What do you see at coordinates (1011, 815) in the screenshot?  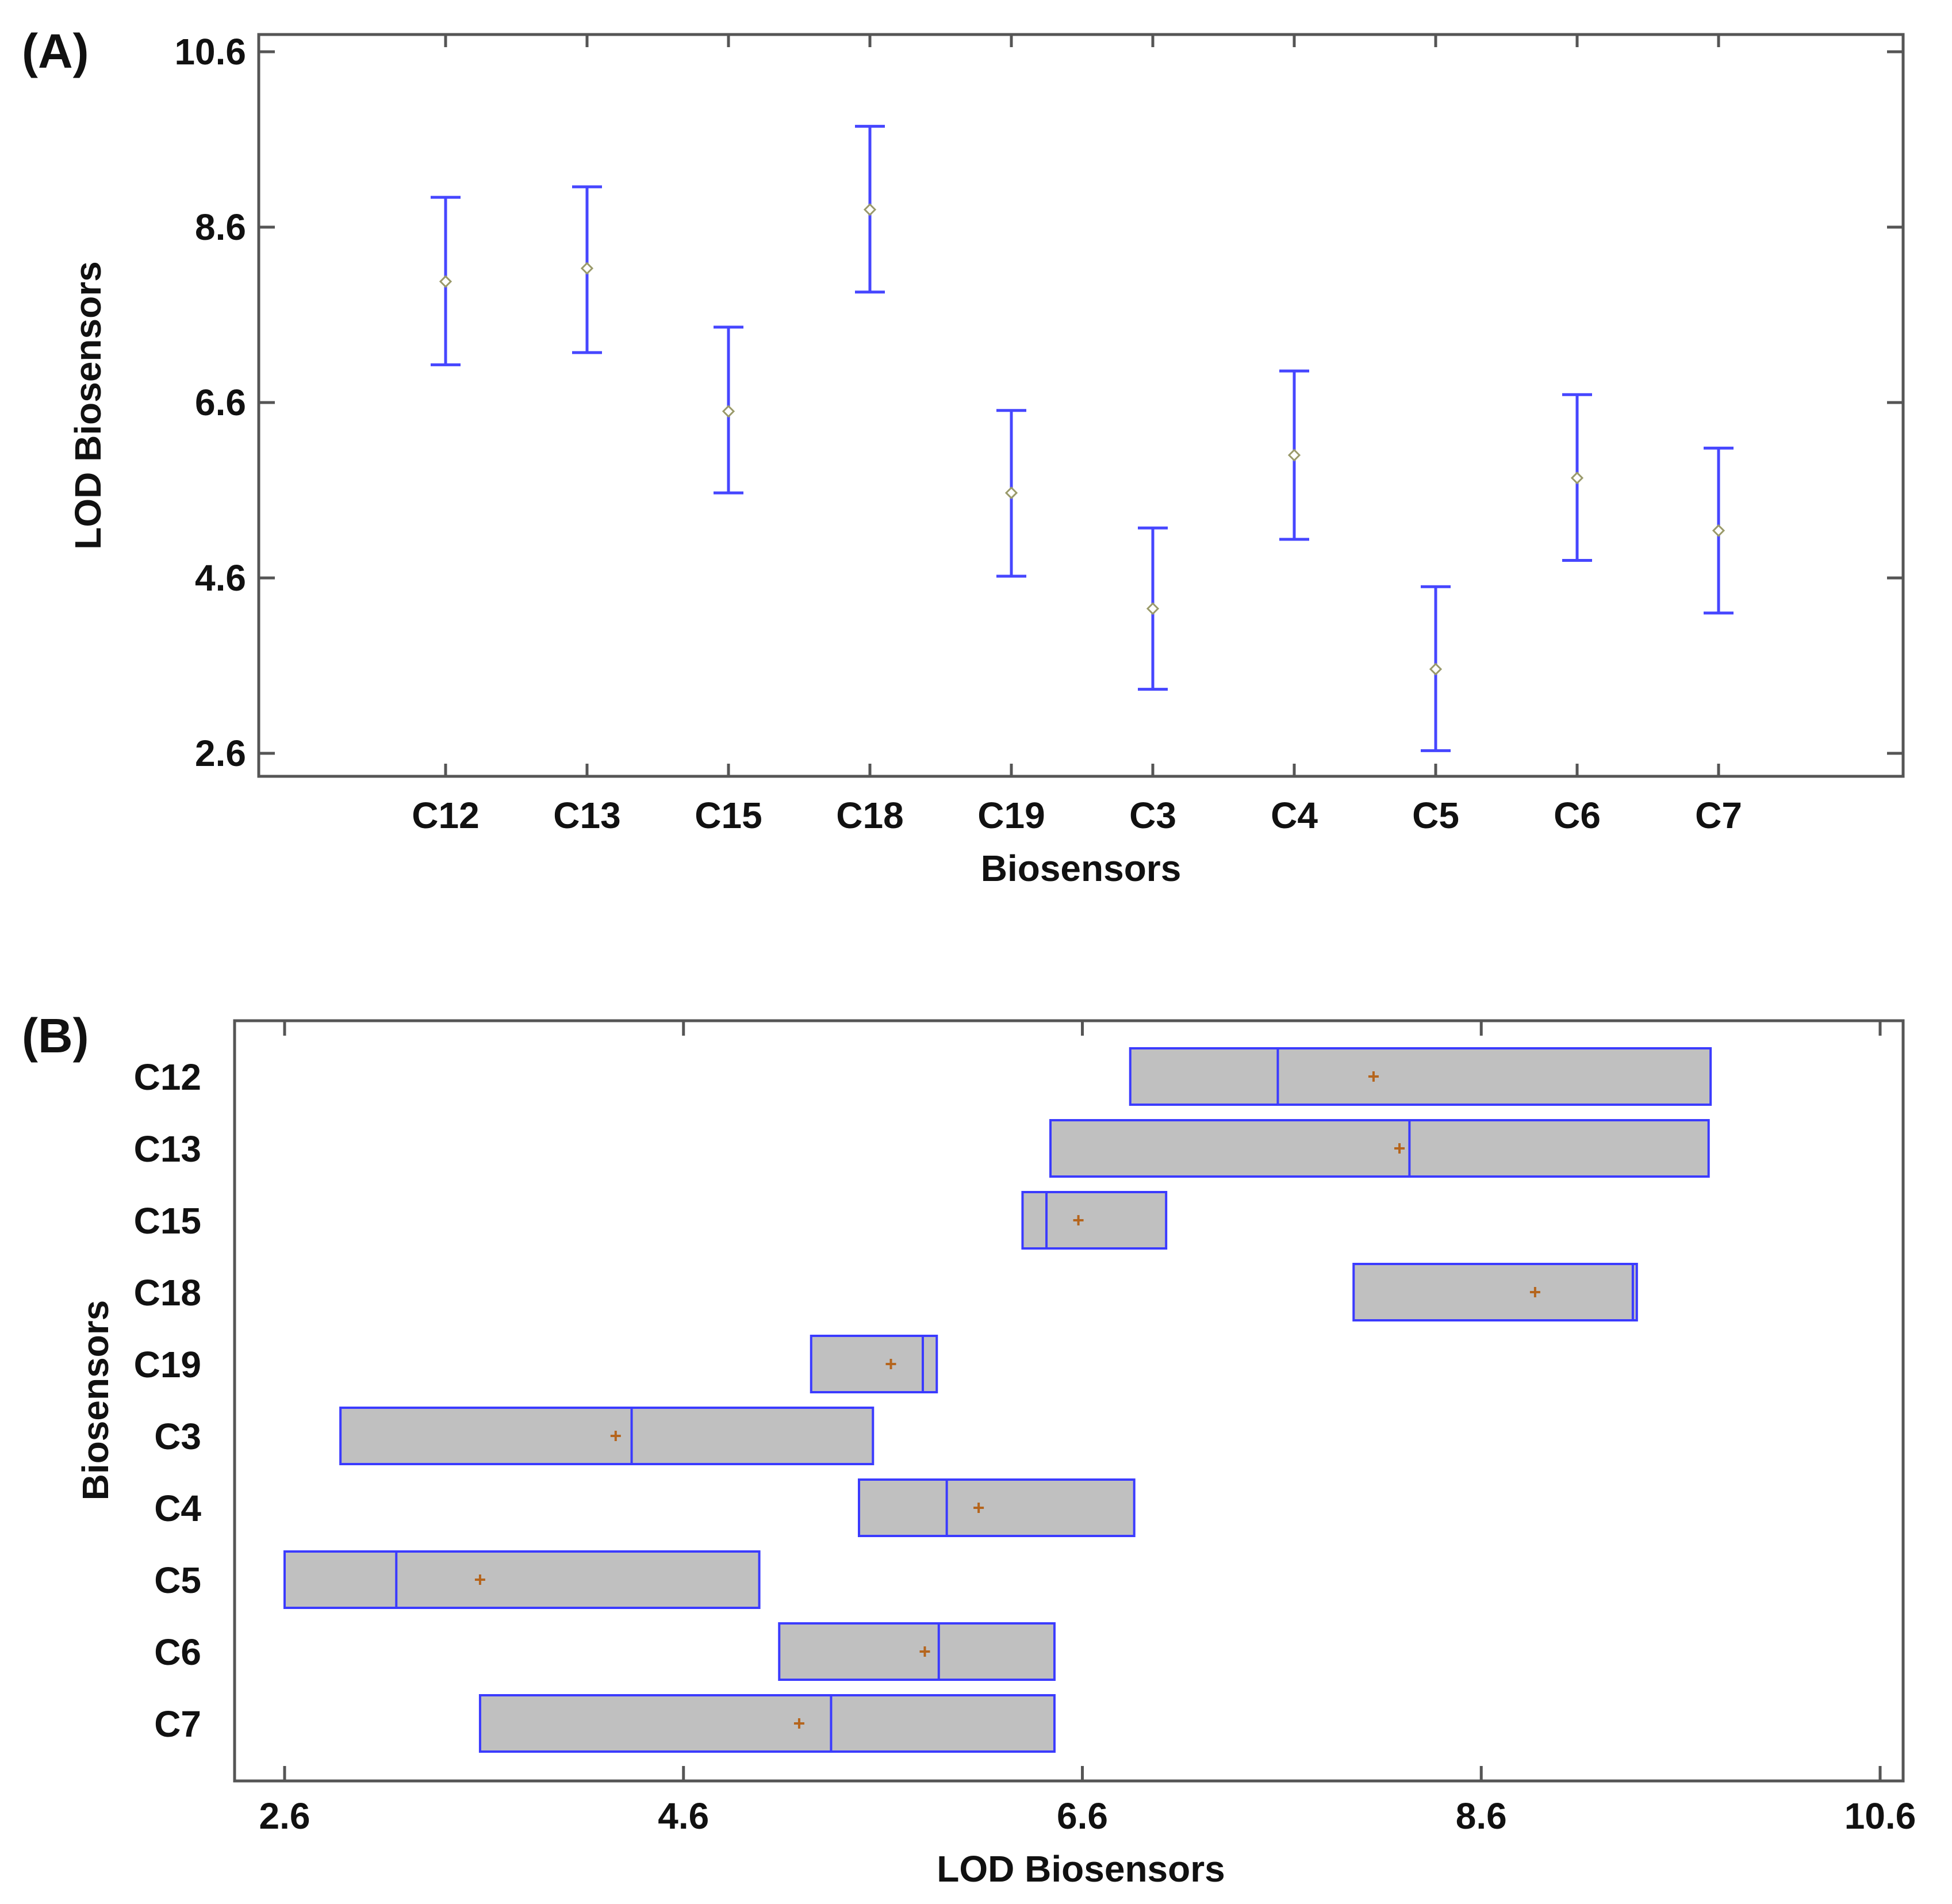 I see `x-tick-label: C19` at bounding box center [1011, 815].